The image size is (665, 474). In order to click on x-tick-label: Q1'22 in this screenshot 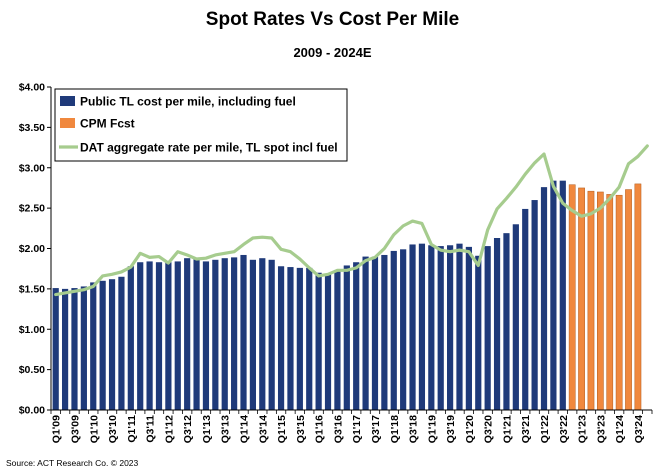, I will do `click(545, 429)`.